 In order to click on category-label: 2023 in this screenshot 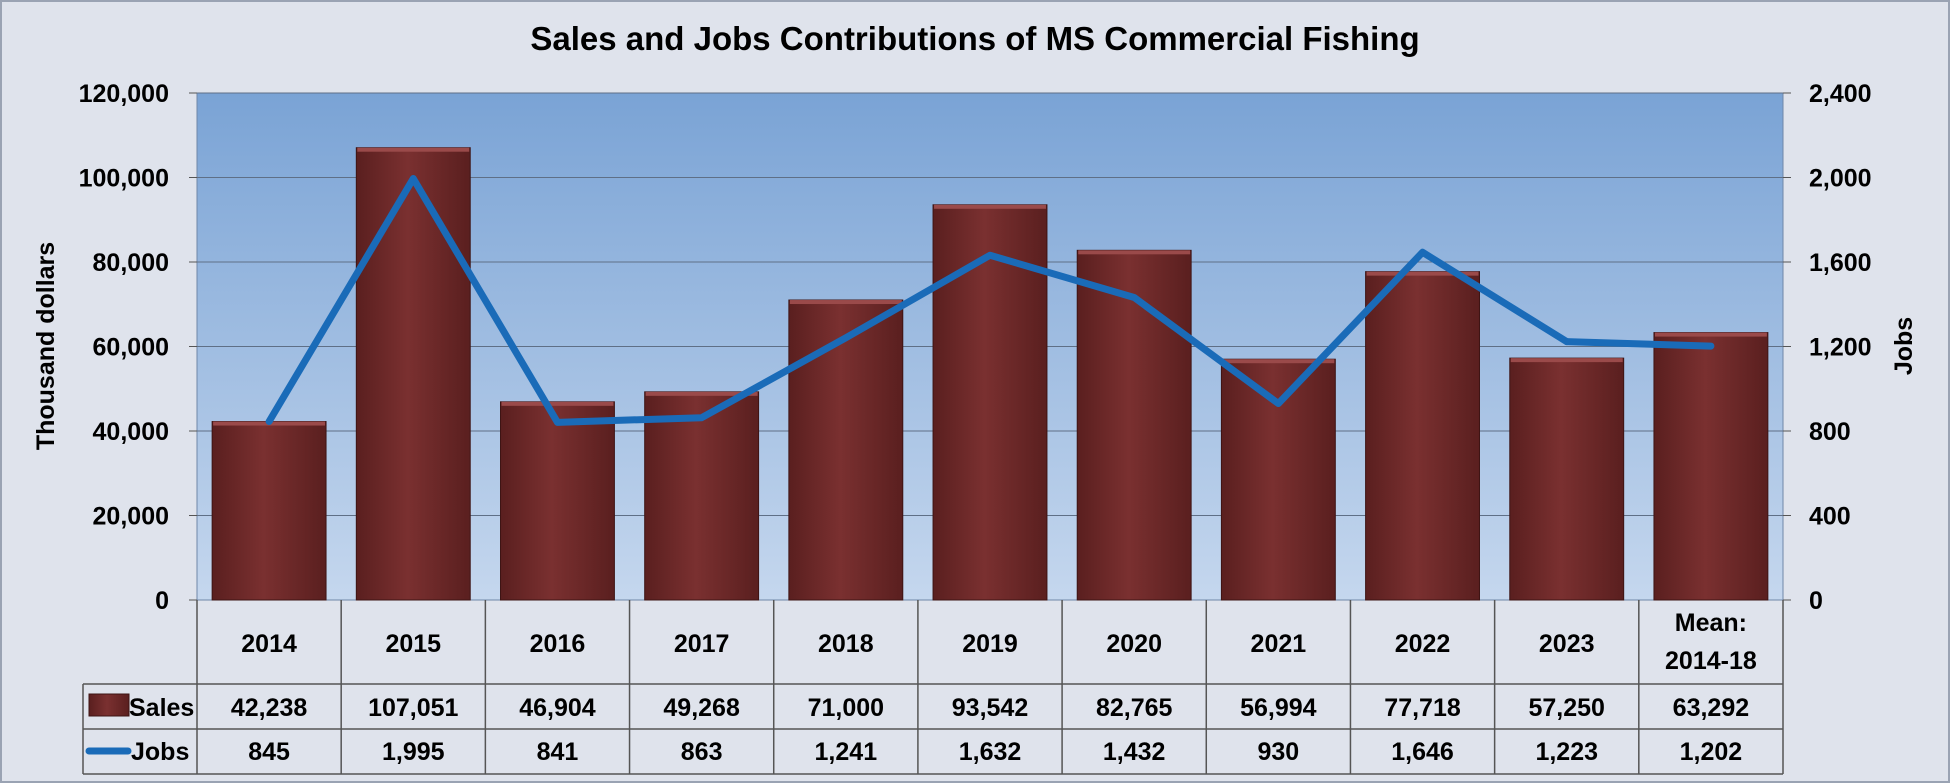, I will do `click(1567, 644)`.